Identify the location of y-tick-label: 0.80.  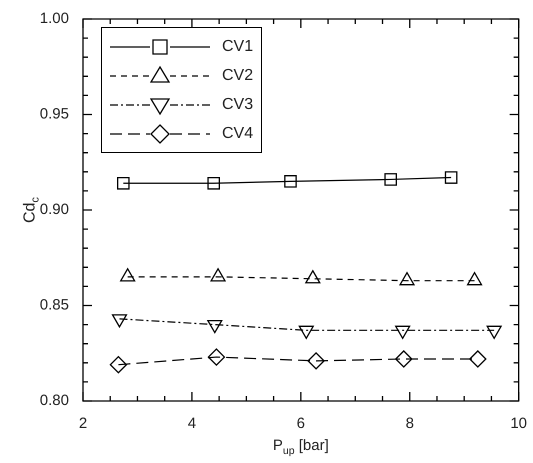
(54, 401).